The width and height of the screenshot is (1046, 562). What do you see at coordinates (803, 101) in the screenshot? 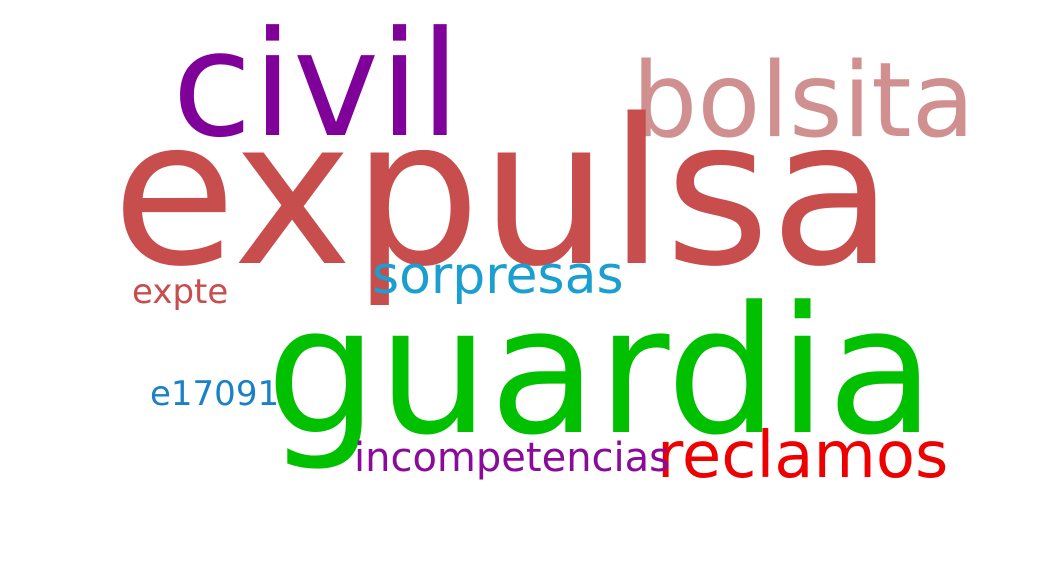
I see `word-bolsita: bolsita` at bounding box center [803, 101].